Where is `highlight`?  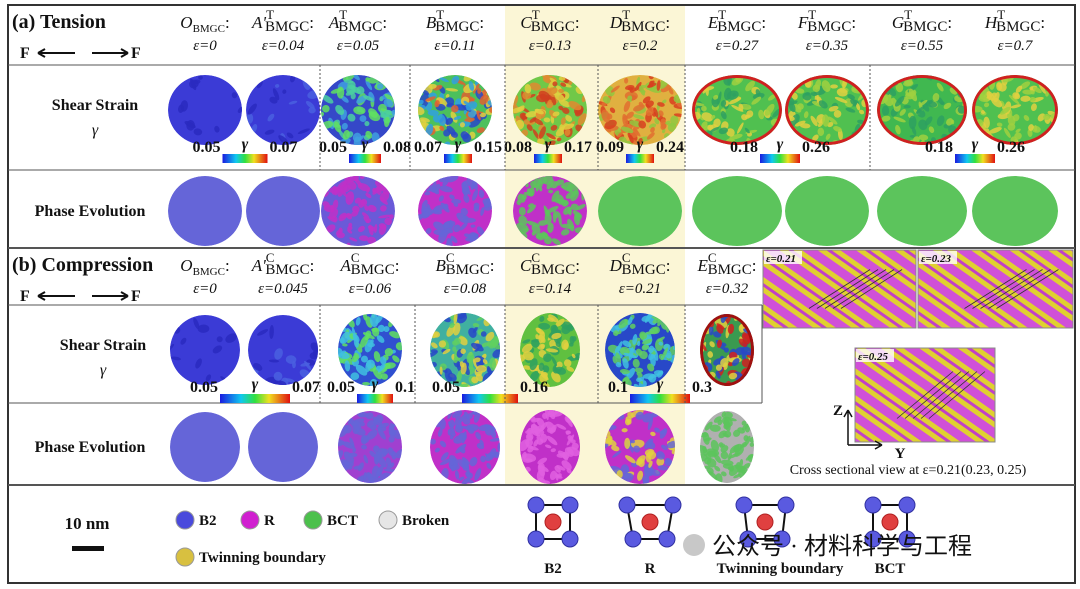
highlight is located at coordinates (595, 245).